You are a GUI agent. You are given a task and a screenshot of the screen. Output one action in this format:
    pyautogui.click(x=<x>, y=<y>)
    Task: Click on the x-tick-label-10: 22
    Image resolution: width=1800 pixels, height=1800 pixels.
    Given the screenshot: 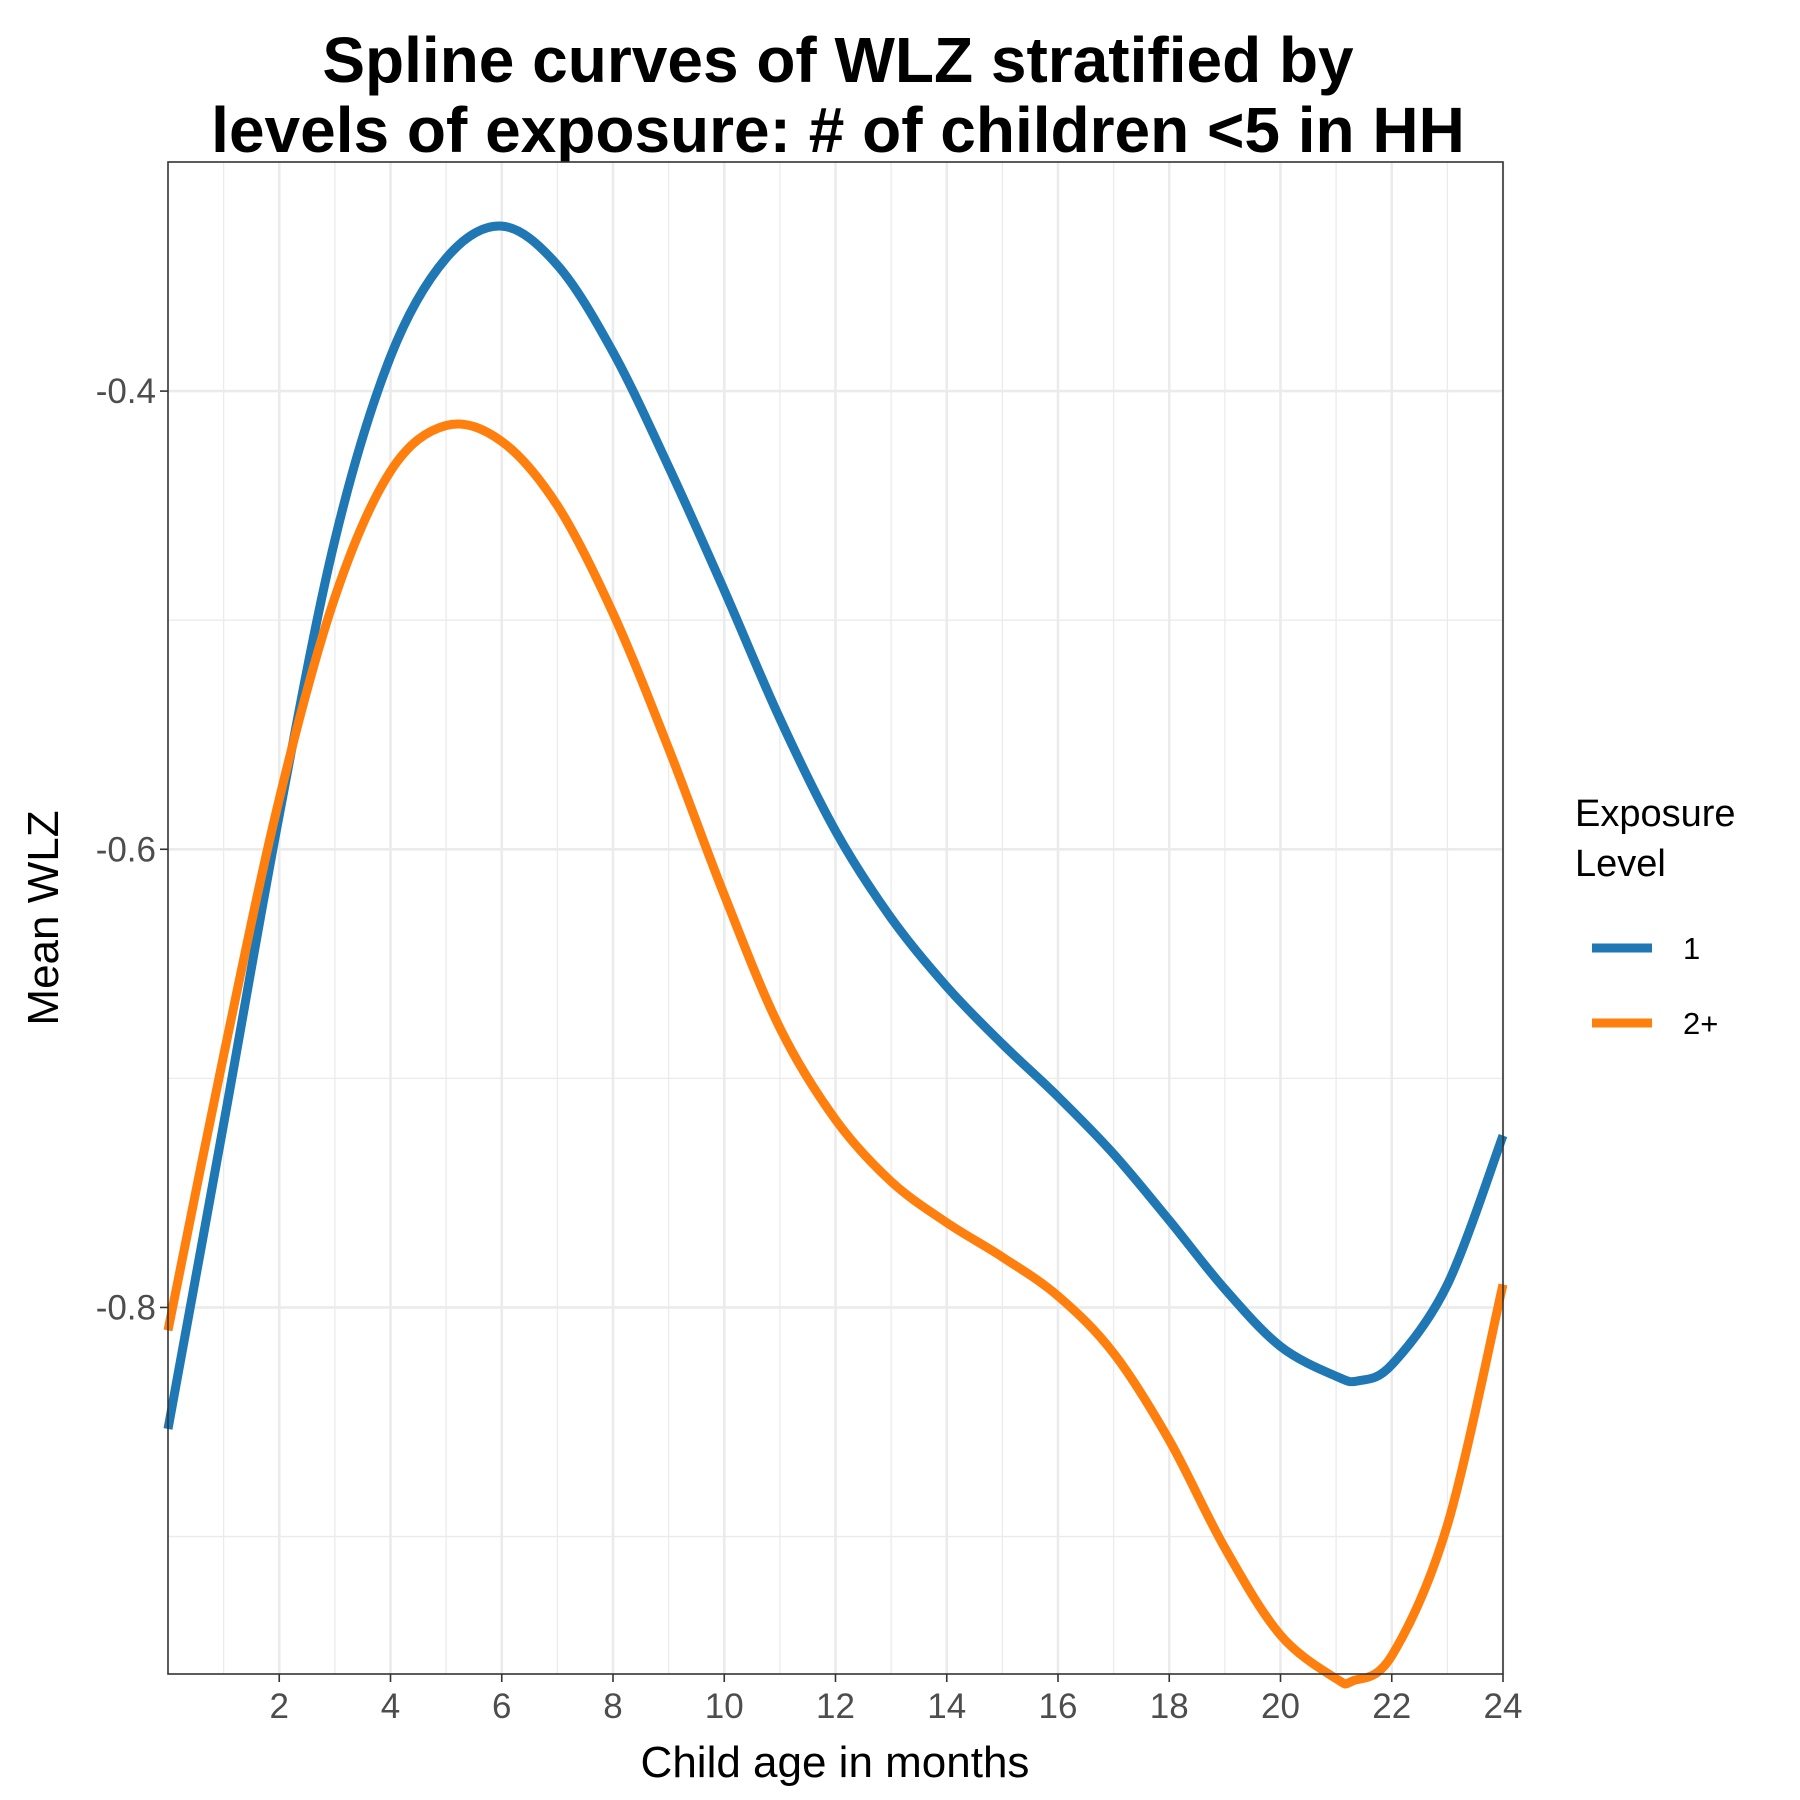 What is the action you would take?
    pyautogui.click(x=1391, y=1706)
    